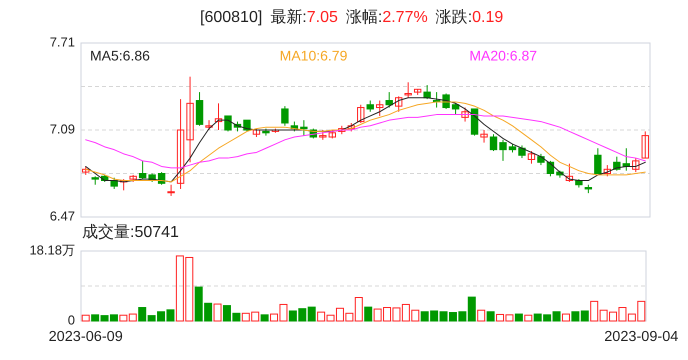 The height and width of the screenshot is (360, 688). Describe the element at coordinates (85, 337) in the screenshot. I see `x-tick-label: 2023-06-09` at that location.